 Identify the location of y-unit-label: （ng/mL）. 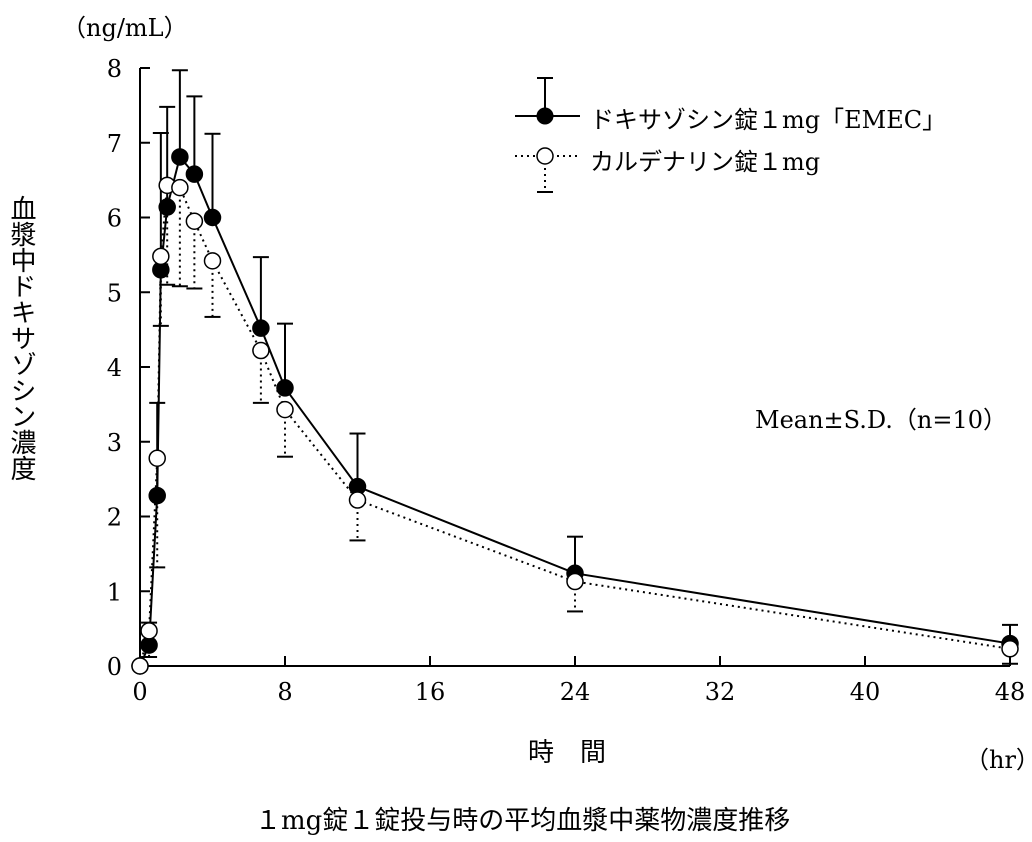
(125, 28).